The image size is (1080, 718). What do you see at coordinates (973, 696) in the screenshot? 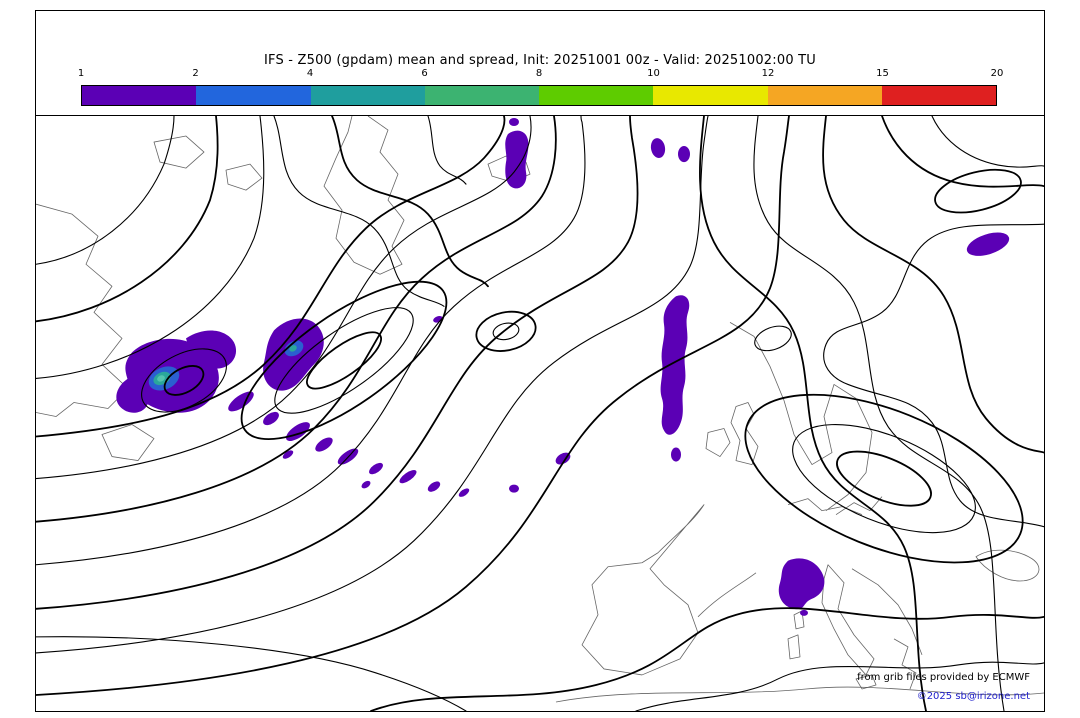
I see `credit-copyright: ©2025 sb@irizone.net` at bounding box center [973, 696].